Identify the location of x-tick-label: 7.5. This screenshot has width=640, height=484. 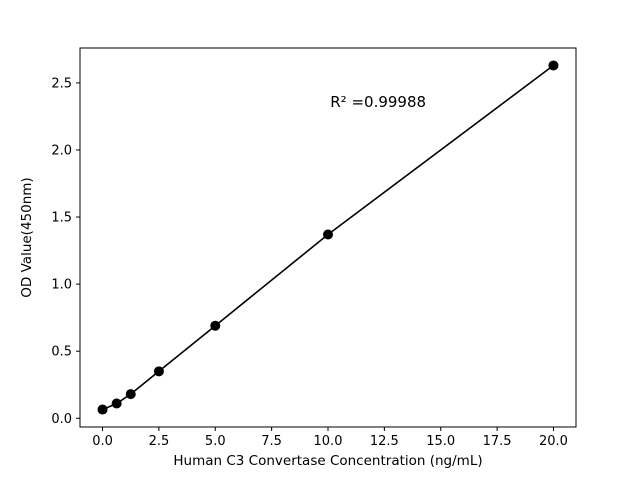
(271, 441).